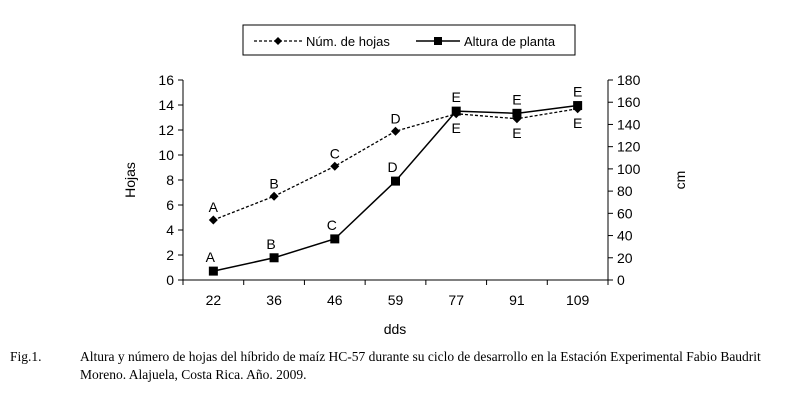  What do you see at coordinates (170, 280) in the screenshot?
I see `y-tick-label: 0` at bounding box center [170, 280].